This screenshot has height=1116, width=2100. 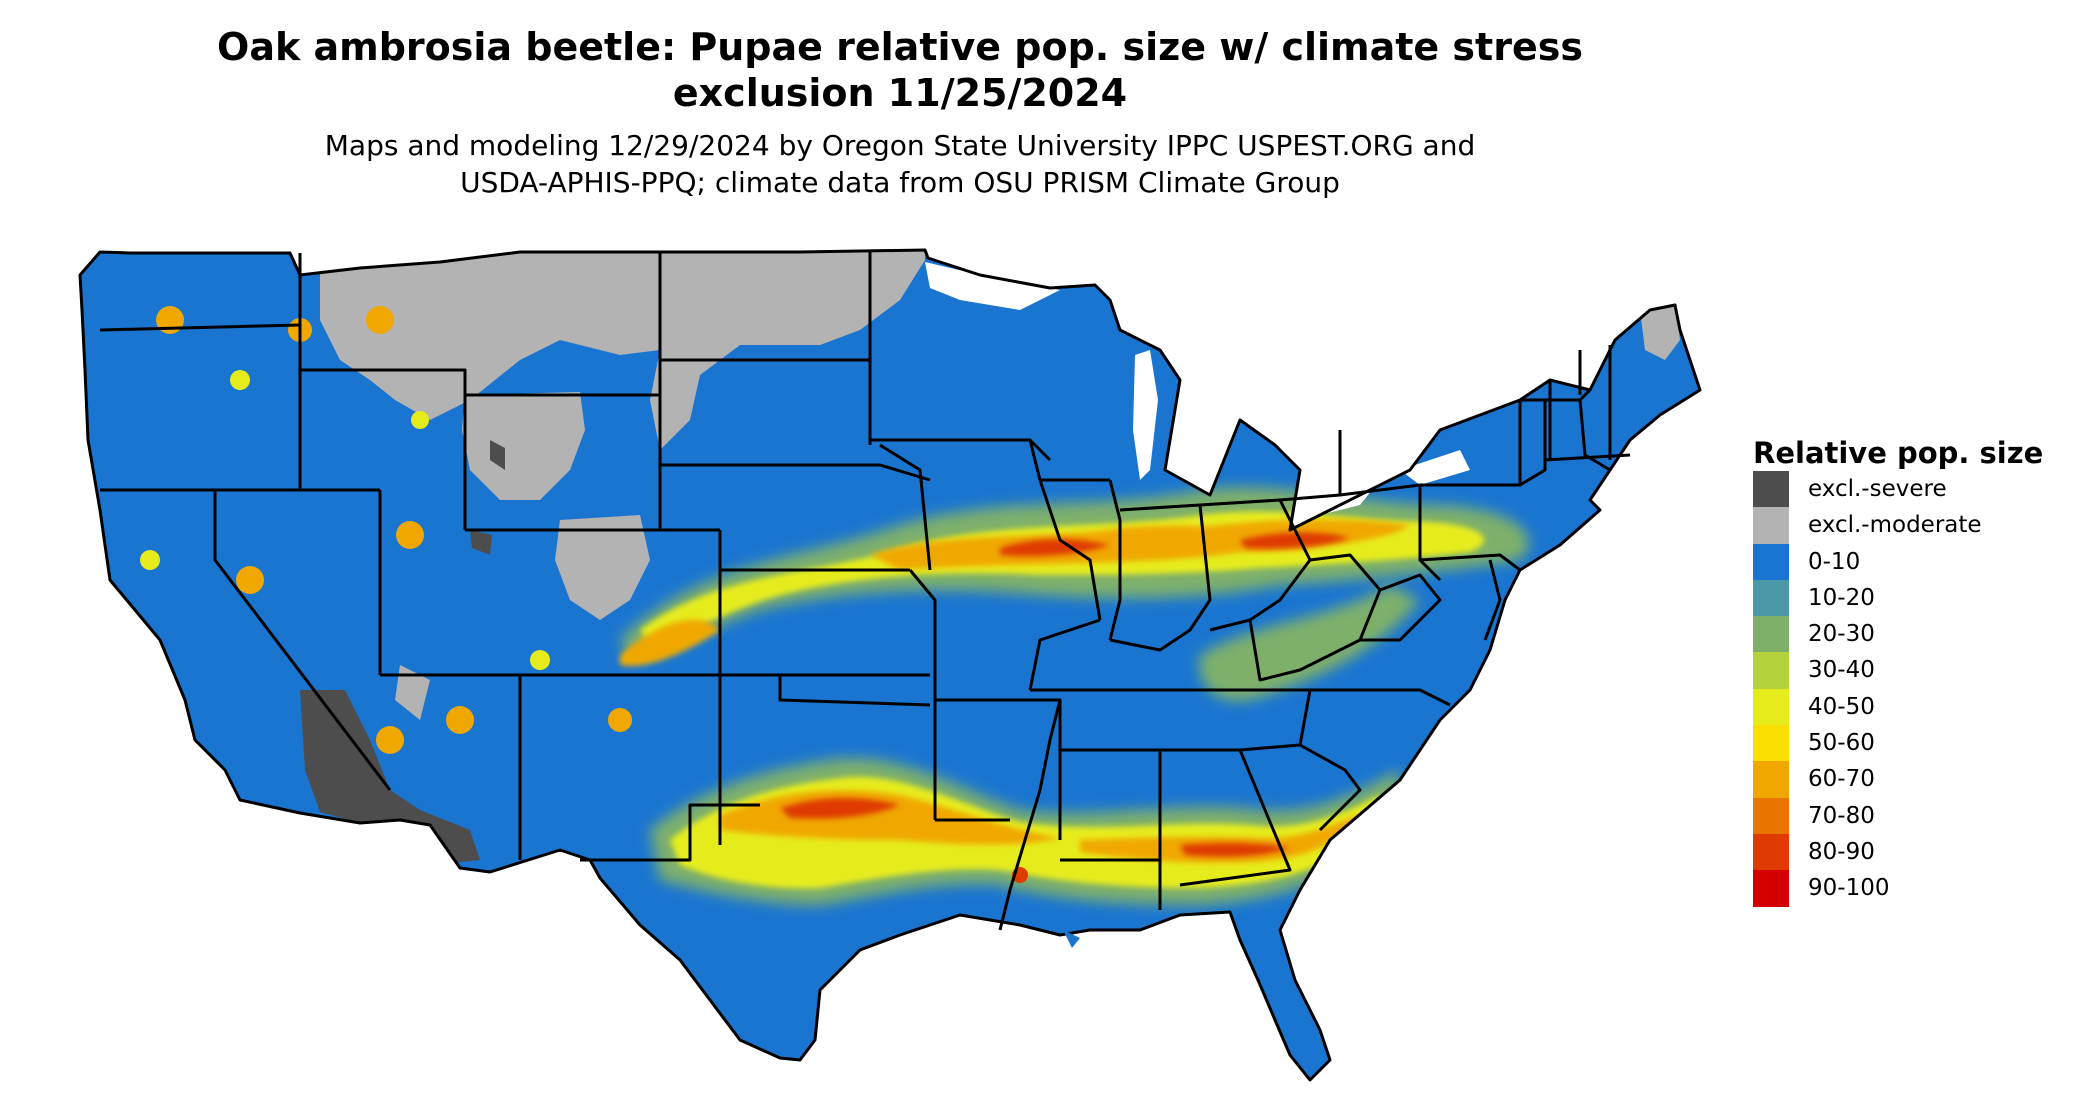 What do you see at coordinates (1923, 743) in the screenshot?
I see `legend-item: 50-60` at bounding box center [1923, 743].